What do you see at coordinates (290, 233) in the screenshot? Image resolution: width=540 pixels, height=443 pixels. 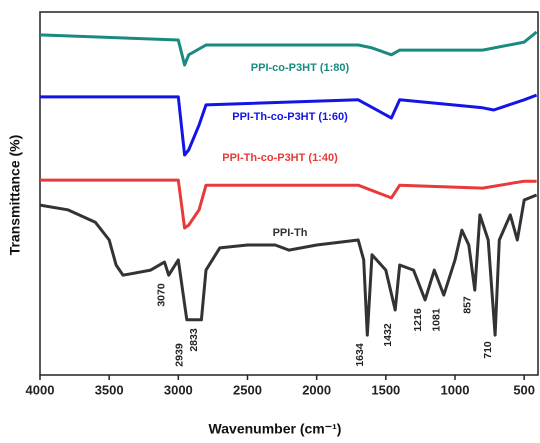 I see `series-label: PPI-Th` at bounding box center [290, 233].